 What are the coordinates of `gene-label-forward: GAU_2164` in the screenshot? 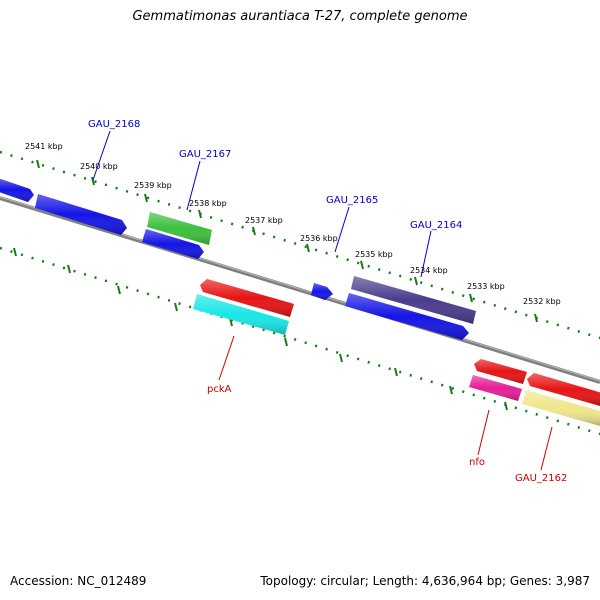 It's located at (436, 225).